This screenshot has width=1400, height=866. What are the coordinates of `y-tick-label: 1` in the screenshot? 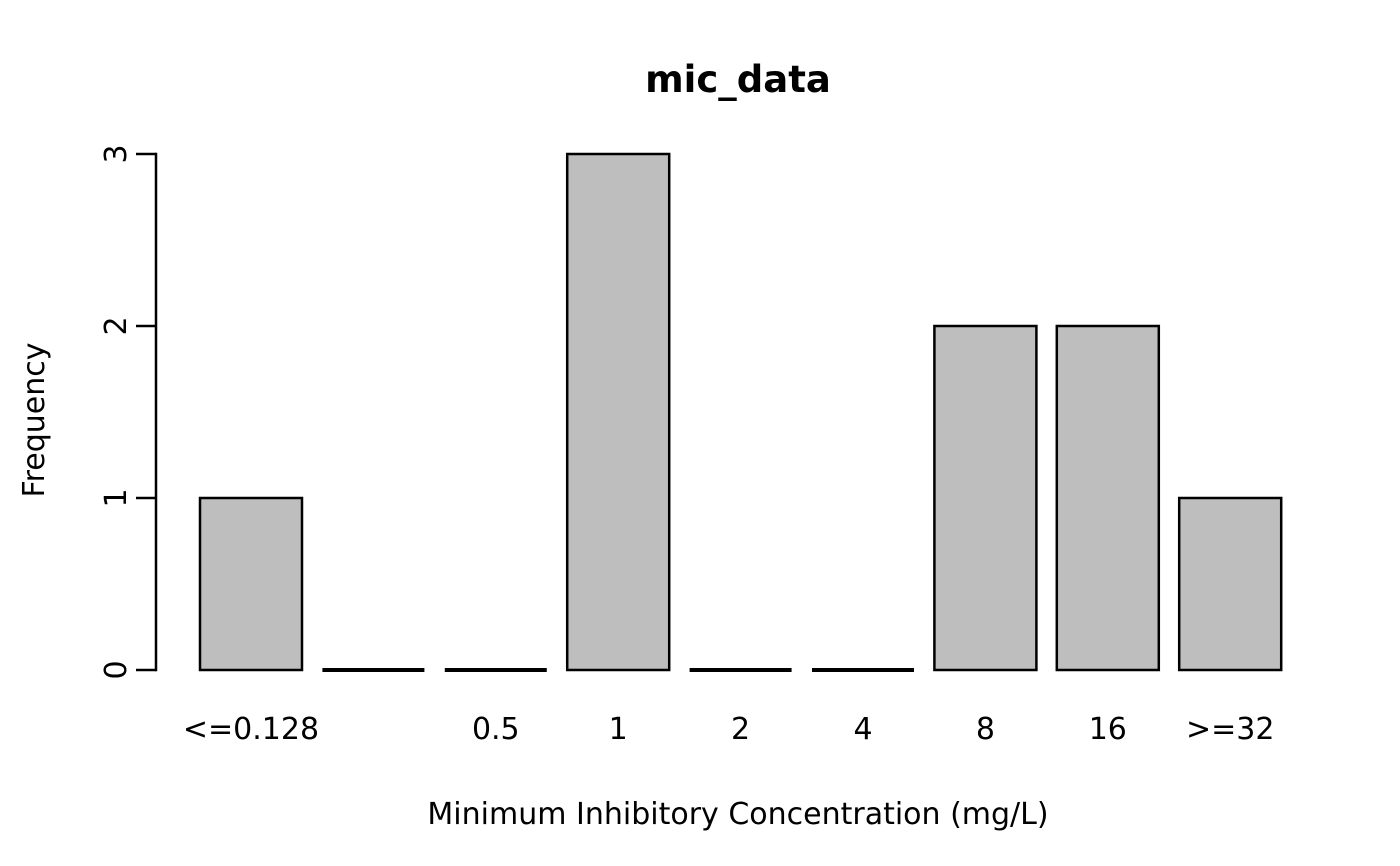 It's located at (116, 497).